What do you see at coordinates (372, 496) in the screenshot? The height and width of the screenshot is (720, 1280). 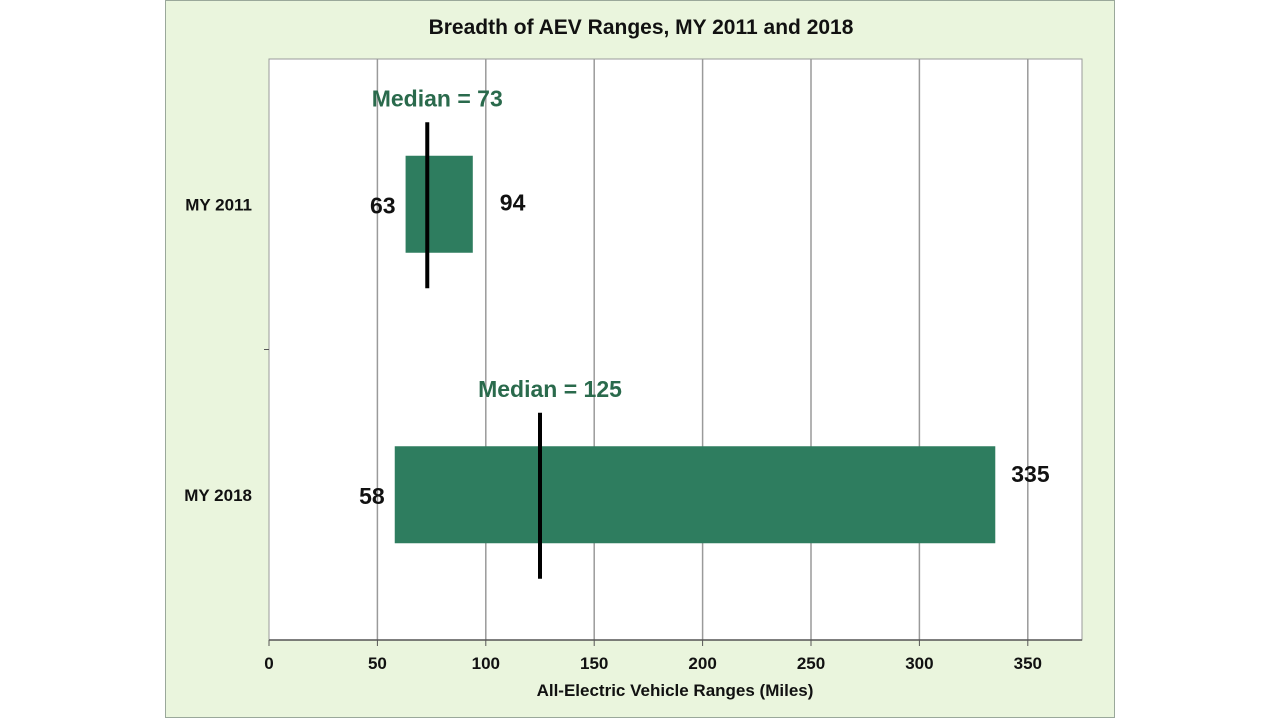 I see `min-value-label-my-2018: 58` at bounding box center [372, 496].